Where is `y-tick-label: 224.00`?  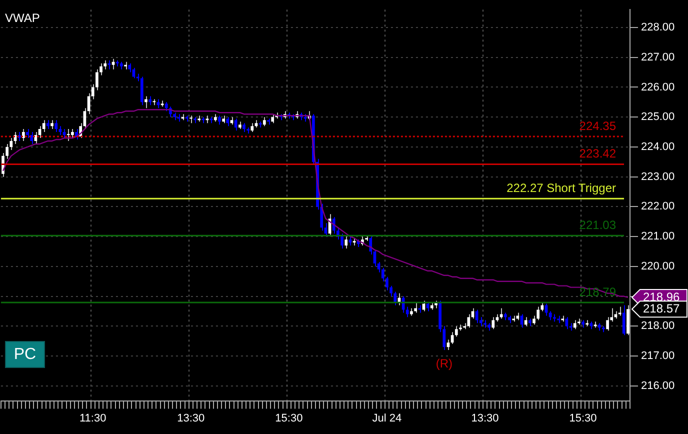 y-tick-label: 224.00 is located at coordinates (658, 147).